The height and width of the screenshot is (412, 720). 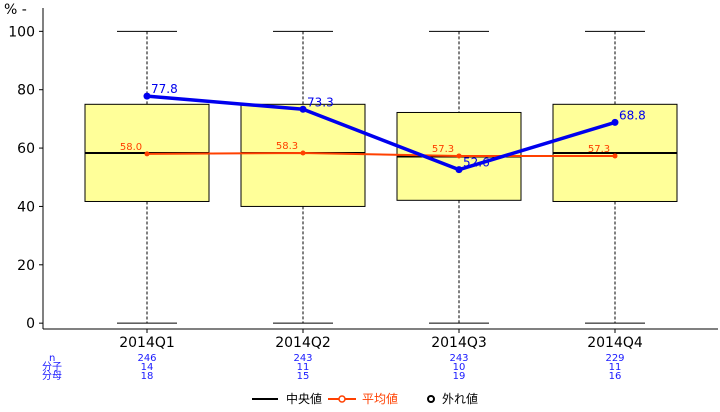 I want to click on blue-series-line, so click(x=381, y=133).